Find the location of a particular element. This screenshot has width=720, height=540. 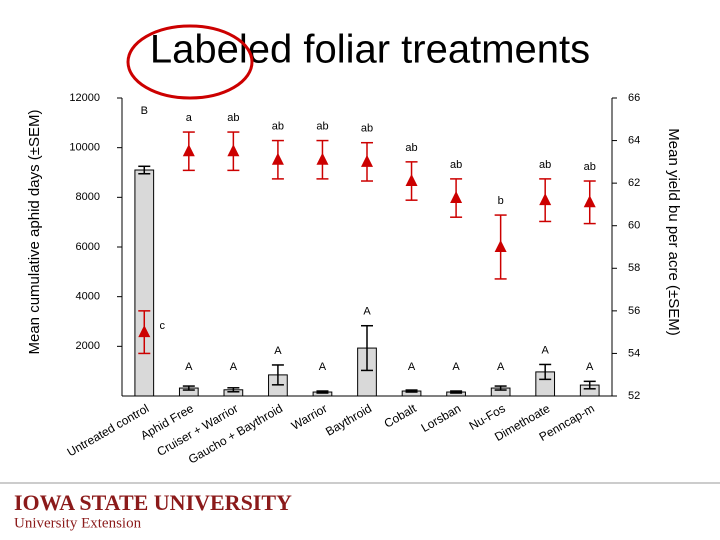

y2-tick-label: 56 is located at coordinates (634, 311).